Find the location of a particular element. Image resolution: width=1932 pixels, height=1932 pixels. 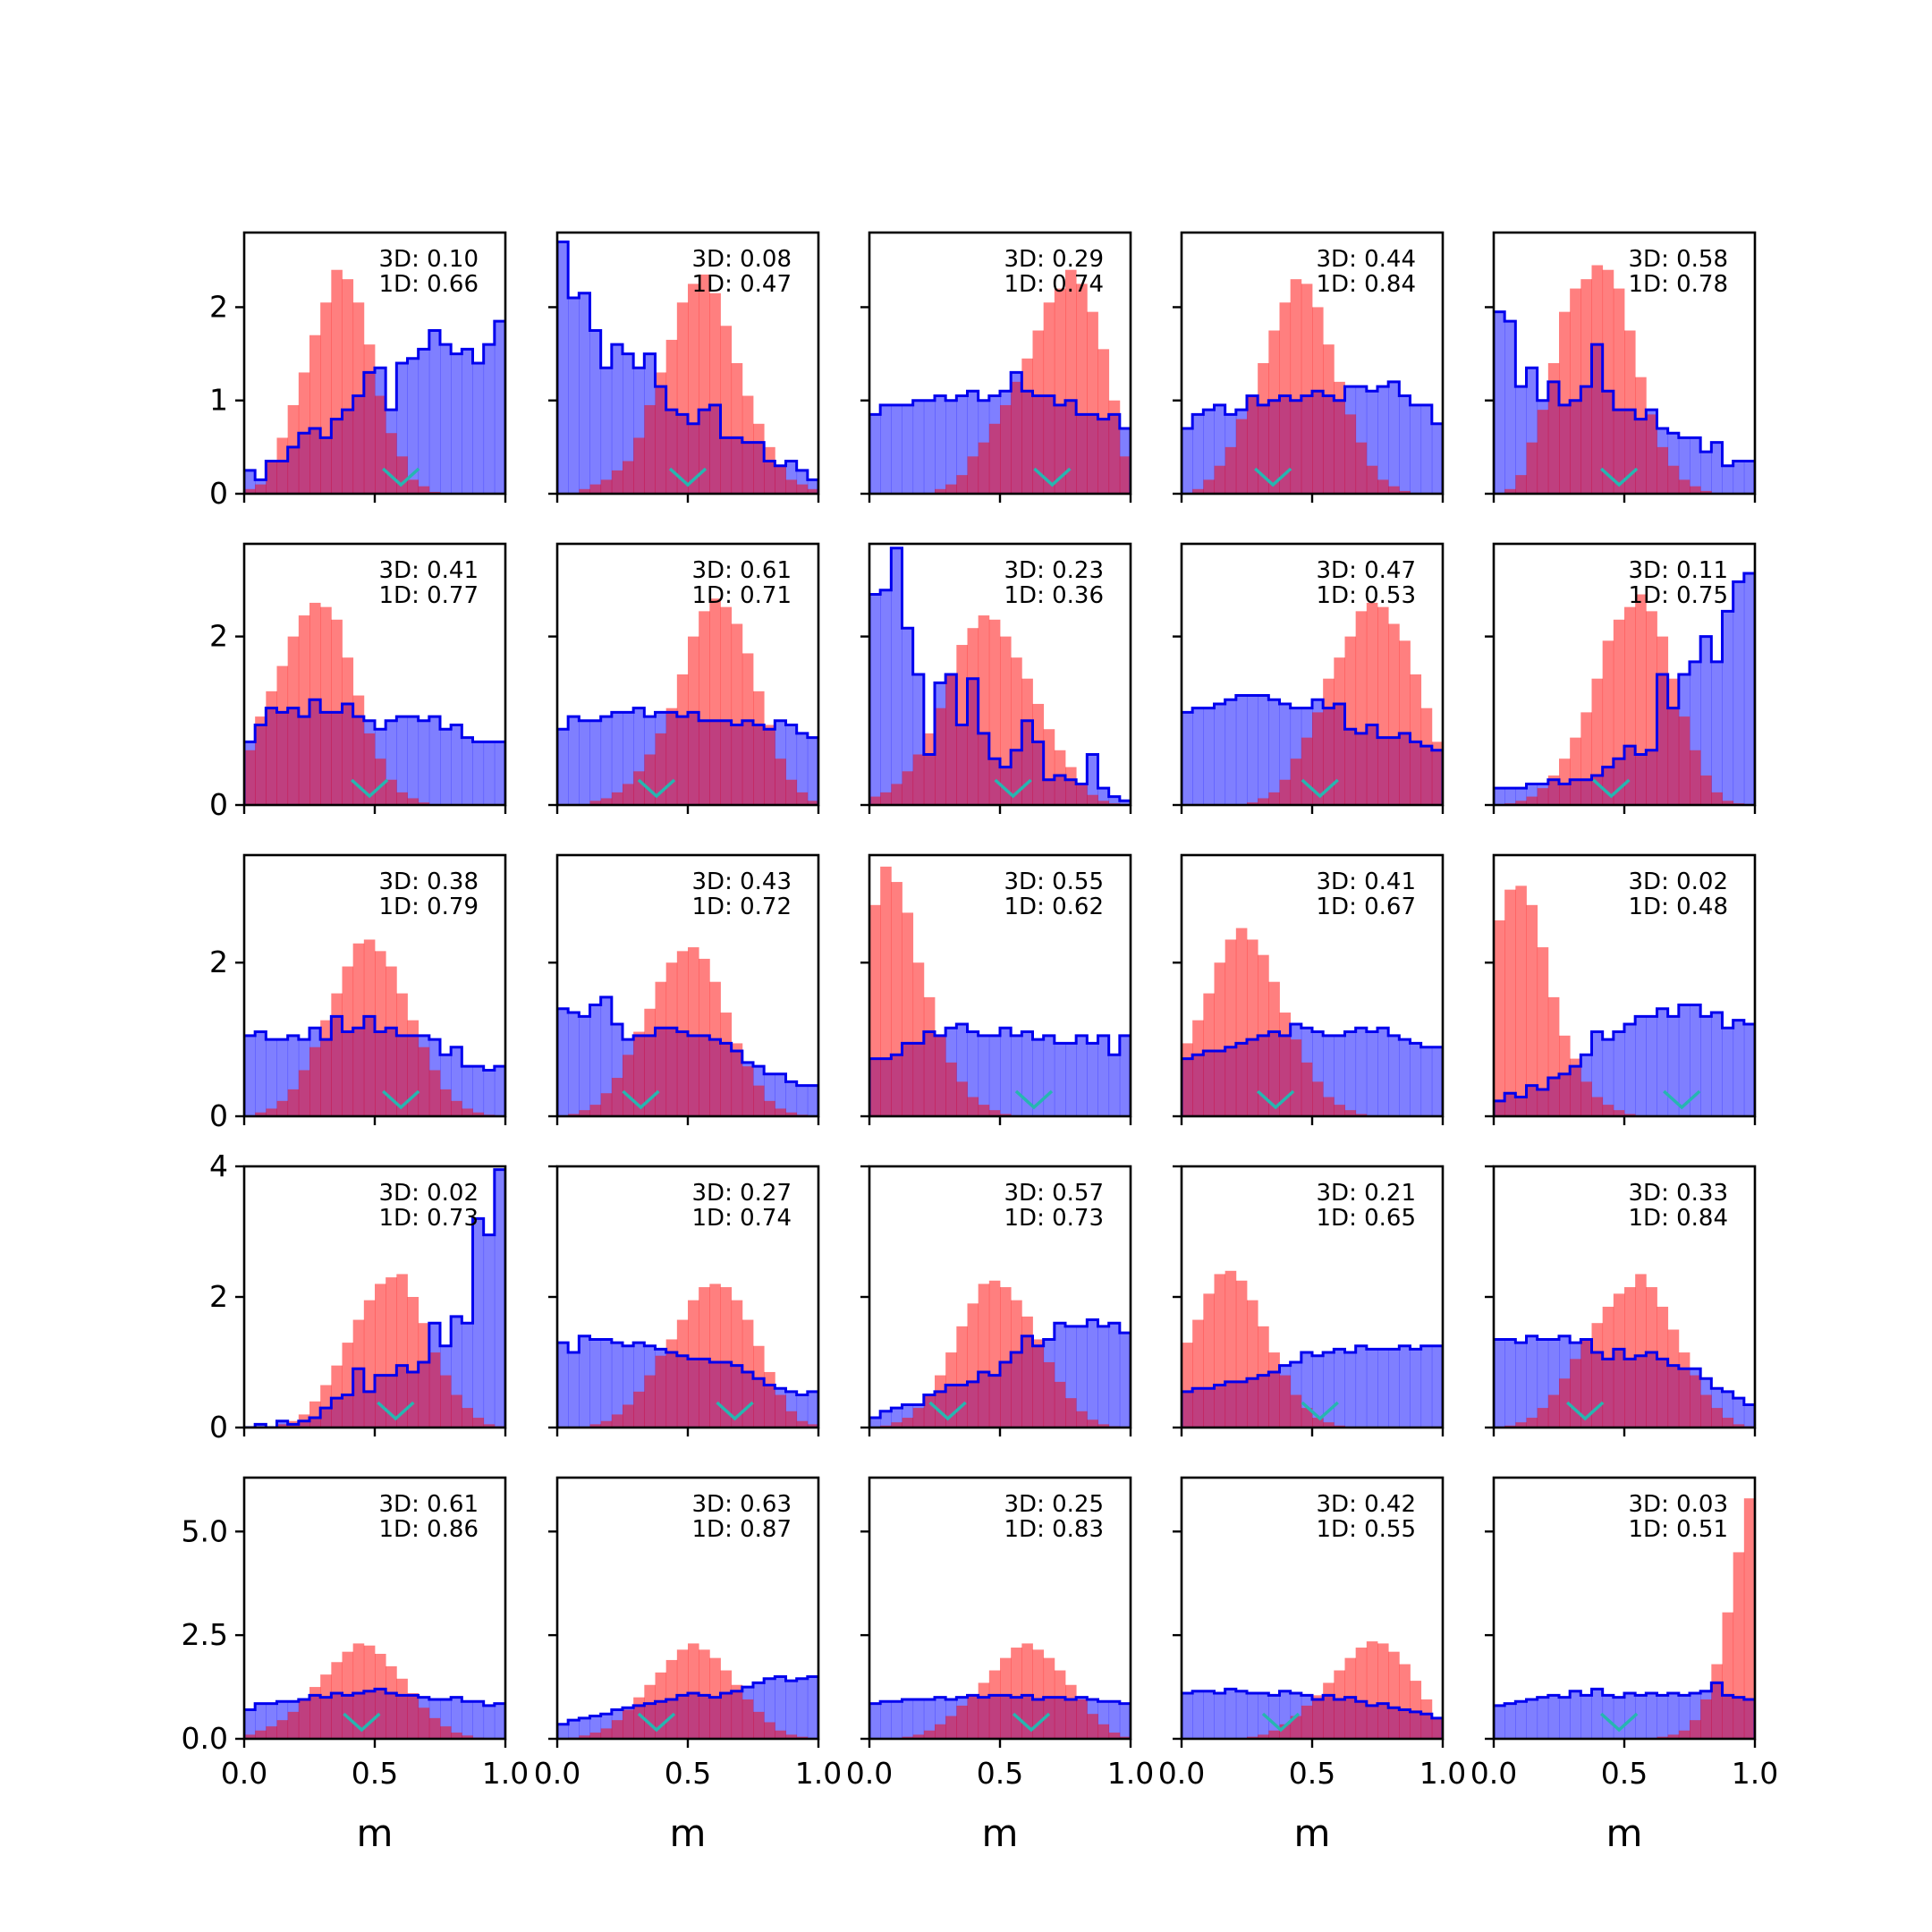

label-3d: 3D: 0.29 is located at coordinates (1054, 259).